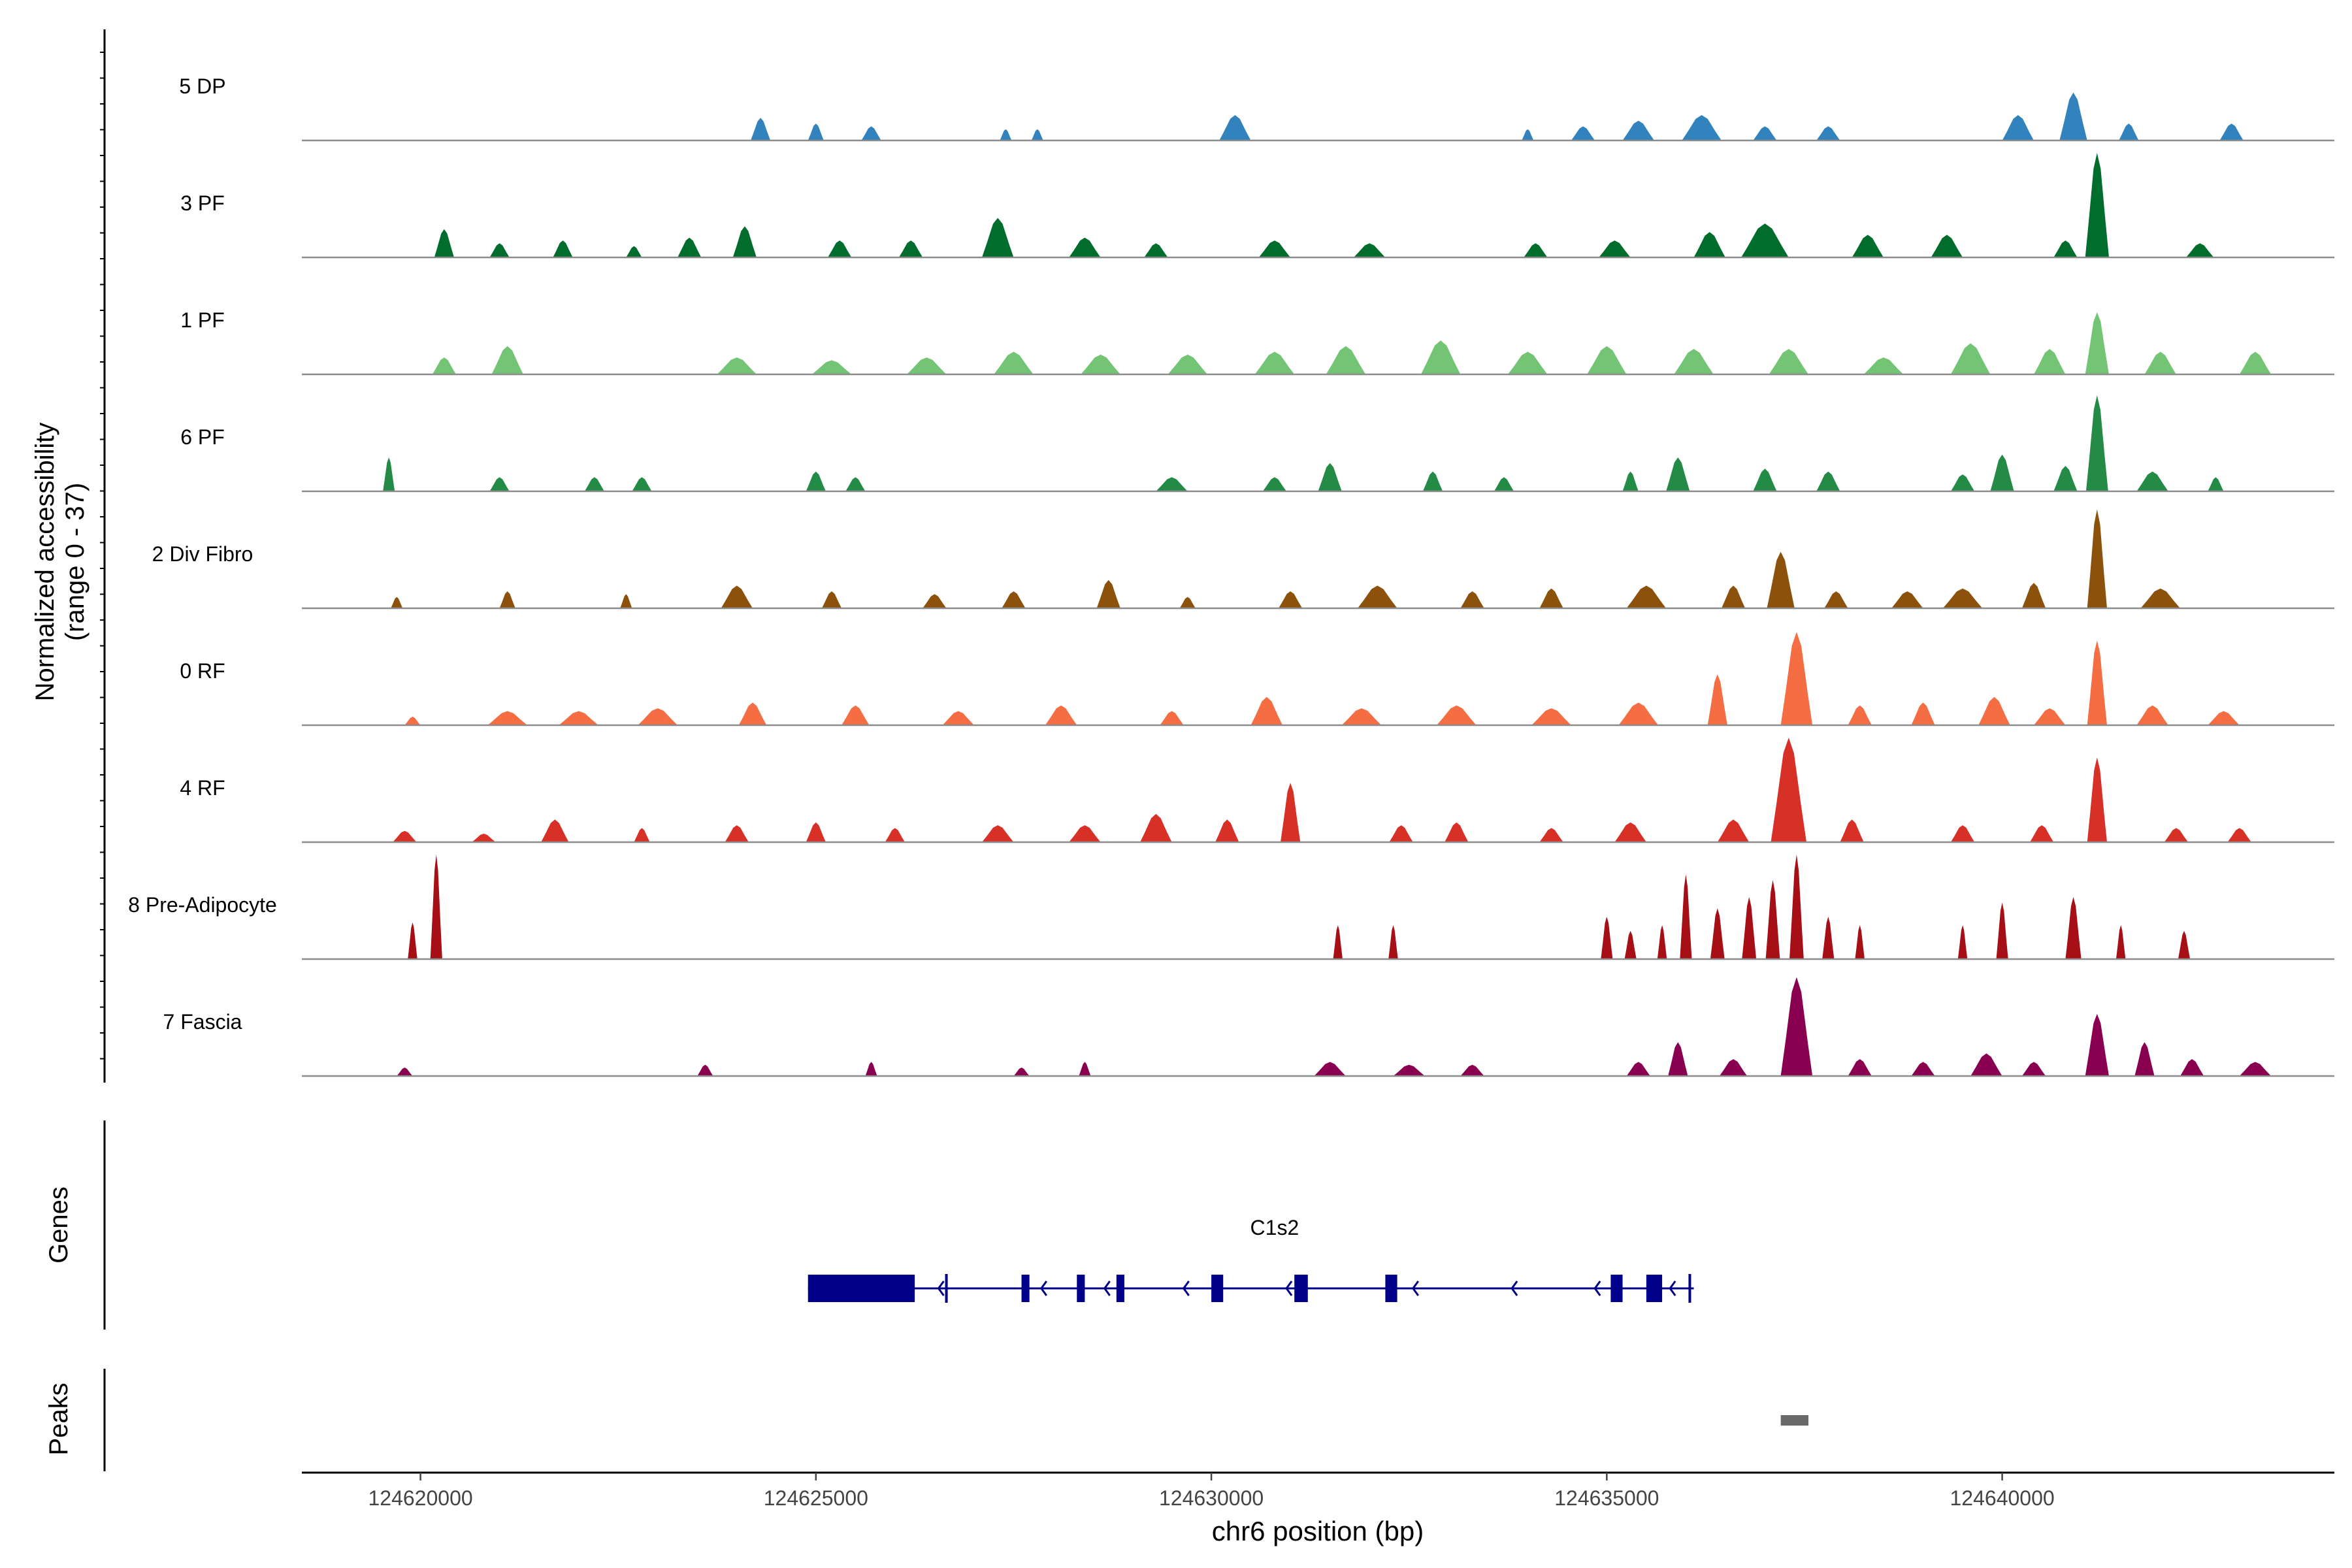  I want to click on peaks-panel-label: Peaks, so click(58, 1418).